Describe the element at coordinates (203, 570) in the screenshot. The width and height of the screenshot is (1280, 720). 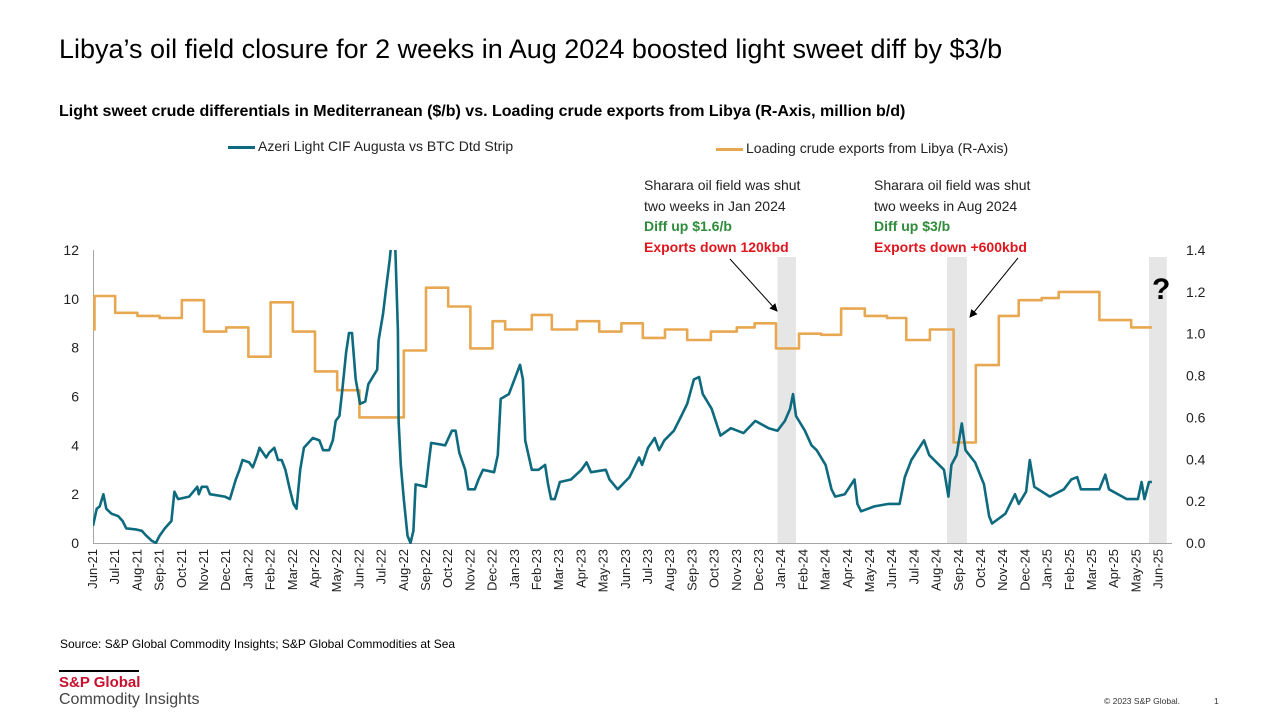
I see `x-tick-label: Nov-21` at that location.